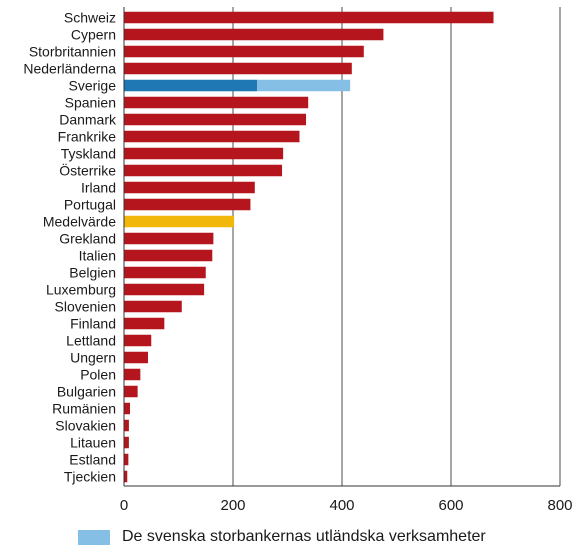  What do you see at coordinates (90, 205) in the screenshot?
I see `category-label: Portugal` at bounding box center [90, 205].